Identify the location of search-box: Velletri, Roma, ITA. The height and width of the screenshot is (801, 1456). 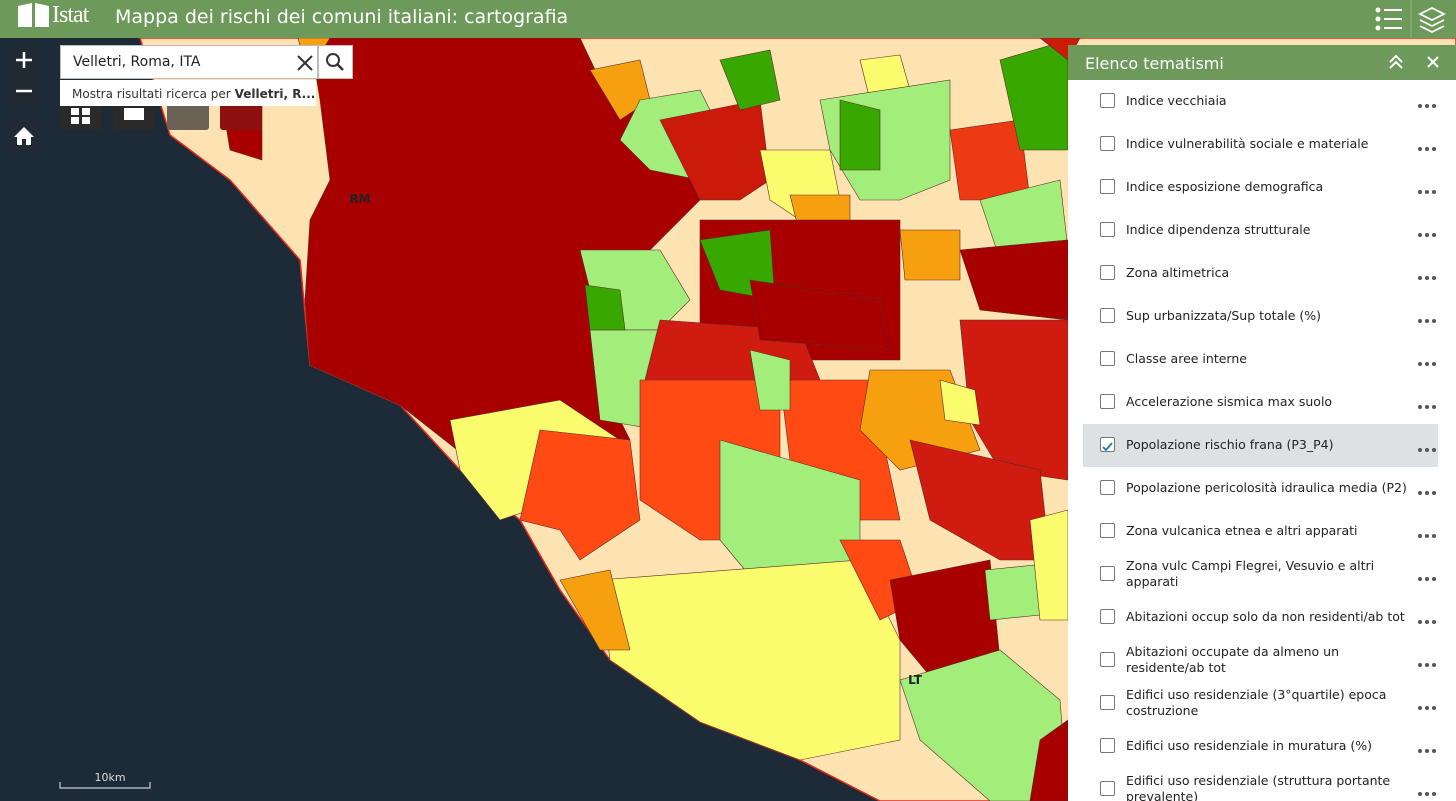
(189, 62).